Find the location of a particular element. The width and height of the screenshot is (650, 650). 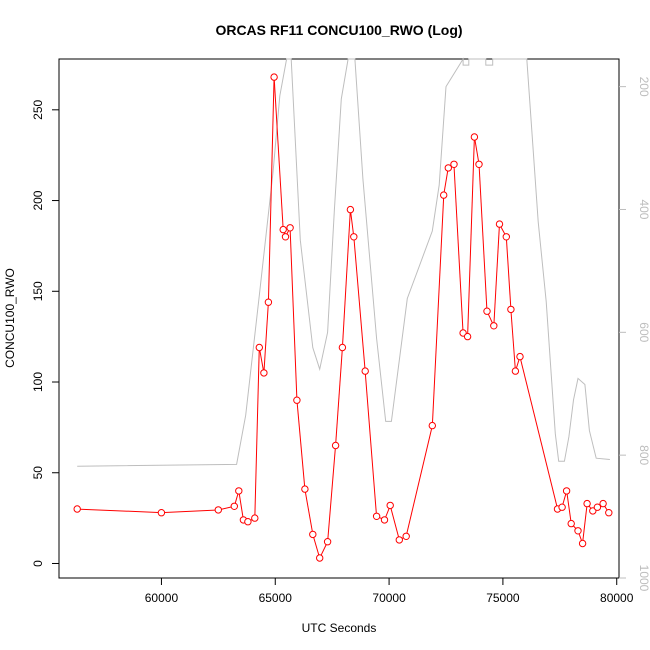

y-axis-left: 0 50 100 150 200 250 is located at coordinates (45, 333).